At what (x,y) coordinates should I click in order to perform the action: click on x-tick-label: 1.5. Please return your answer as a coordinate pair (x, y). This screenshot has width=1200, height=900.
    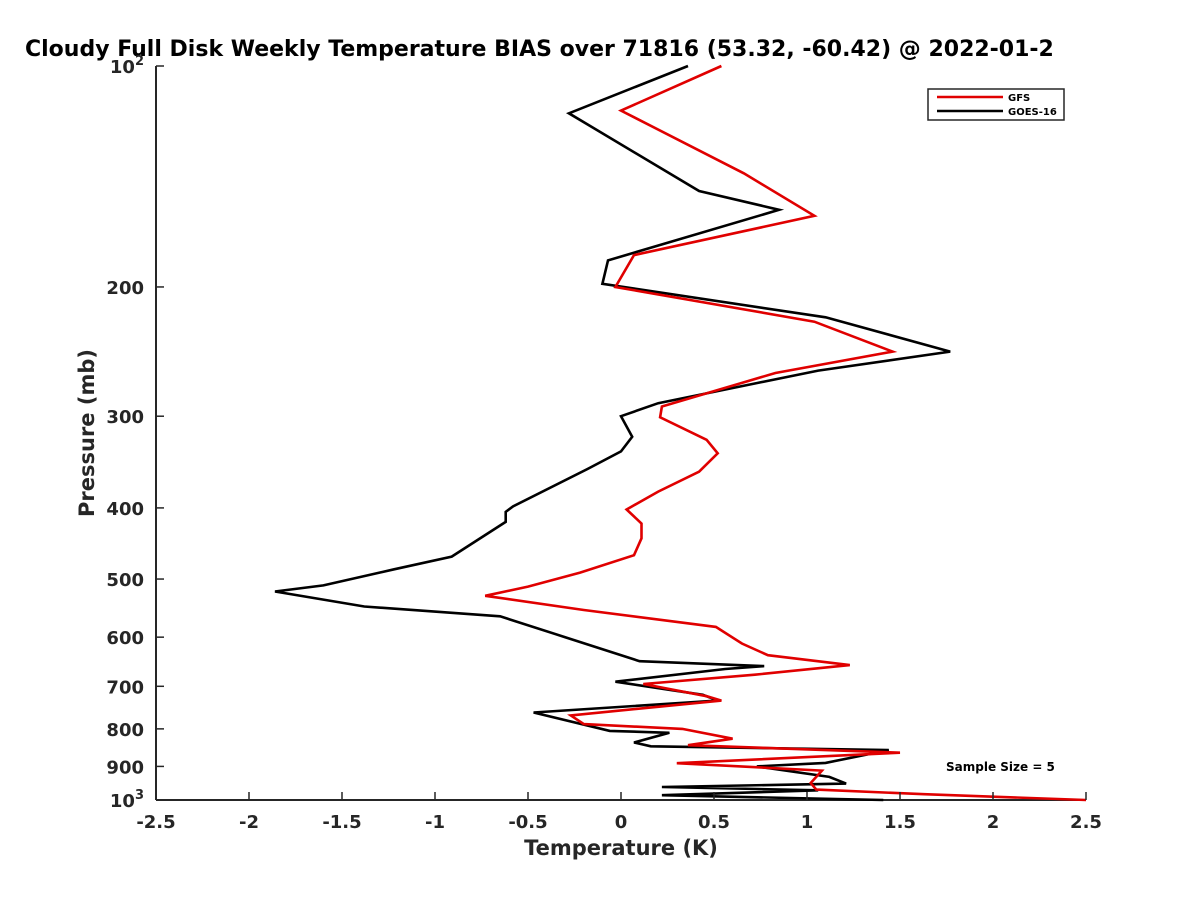
    Looking at the image, I should click on (900, 822).